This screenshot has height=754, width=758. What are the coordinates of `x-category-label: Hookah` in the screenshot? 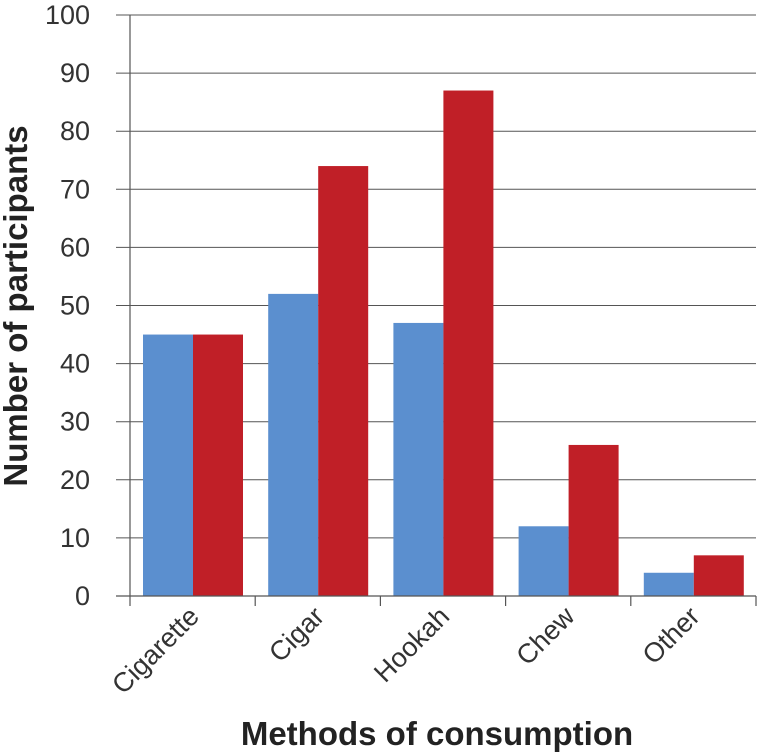 It's located at (411, 644).